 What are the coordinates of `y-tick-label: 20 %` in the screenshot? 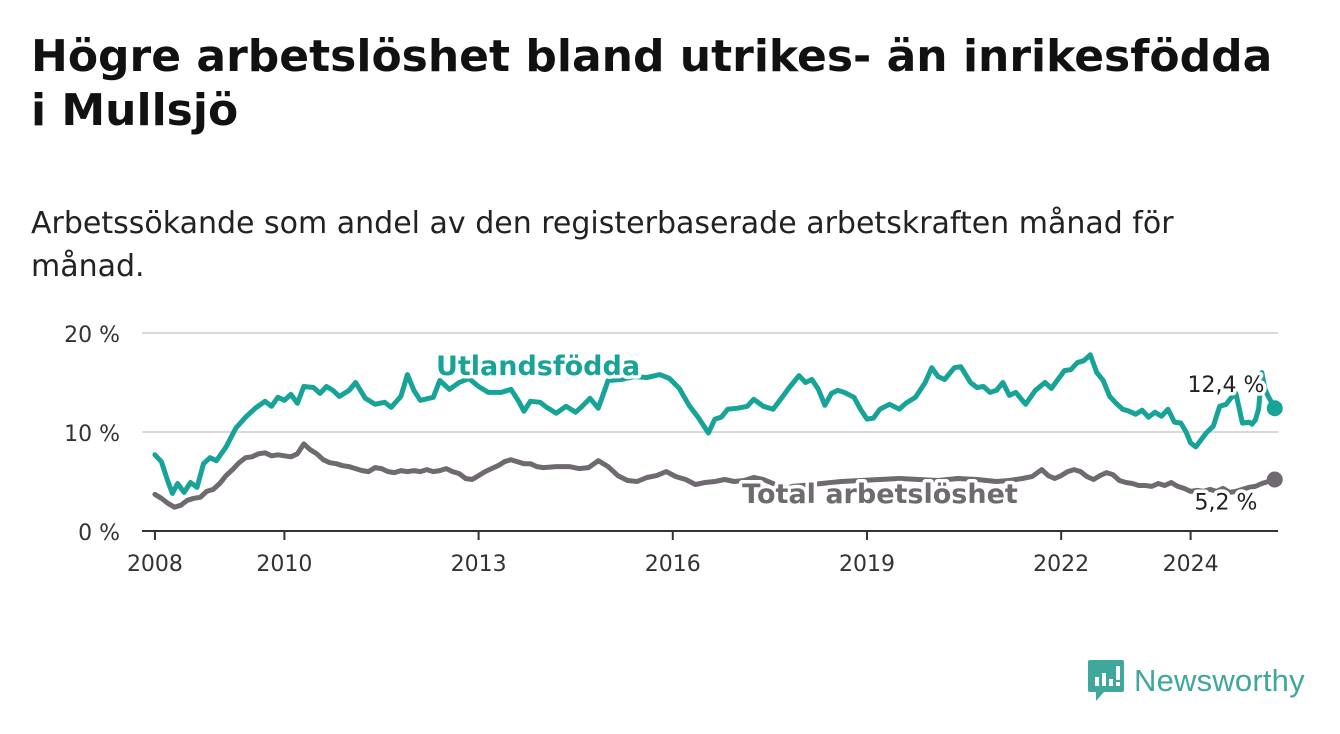 It's located at (92, 335).